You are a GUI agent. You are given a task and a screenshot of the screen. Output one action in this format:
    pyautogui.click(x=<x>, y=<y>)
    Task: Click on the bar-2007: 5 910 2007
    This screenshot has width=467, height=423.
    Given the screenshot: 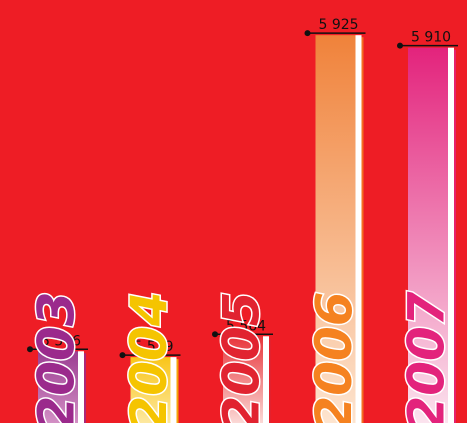 What is the action you would take?
    pyautogui.click(x=427, y=226)
    